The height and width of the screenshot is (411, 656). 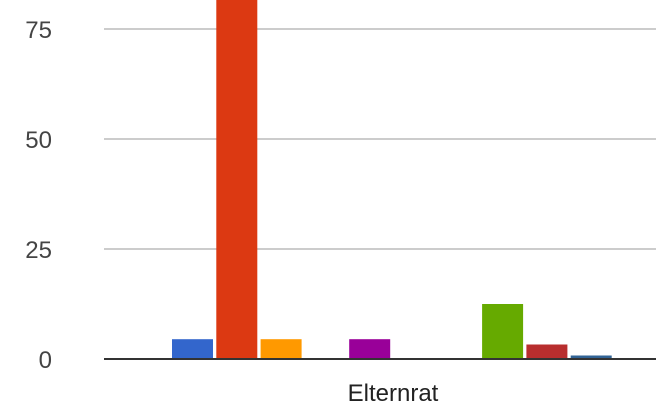 What do you see at coordinates (45, 360) in the screenshot?
I see `y-tick-label: 0` at bounding box center [45, 360].